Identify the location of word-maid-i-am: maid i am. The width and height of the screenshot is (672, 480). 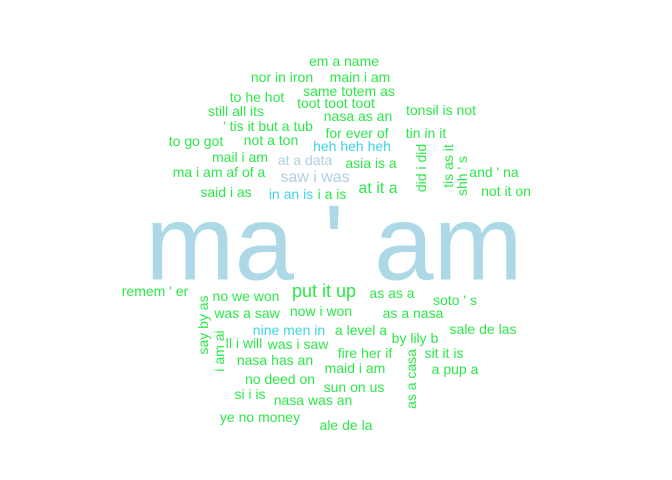
(355, 368).